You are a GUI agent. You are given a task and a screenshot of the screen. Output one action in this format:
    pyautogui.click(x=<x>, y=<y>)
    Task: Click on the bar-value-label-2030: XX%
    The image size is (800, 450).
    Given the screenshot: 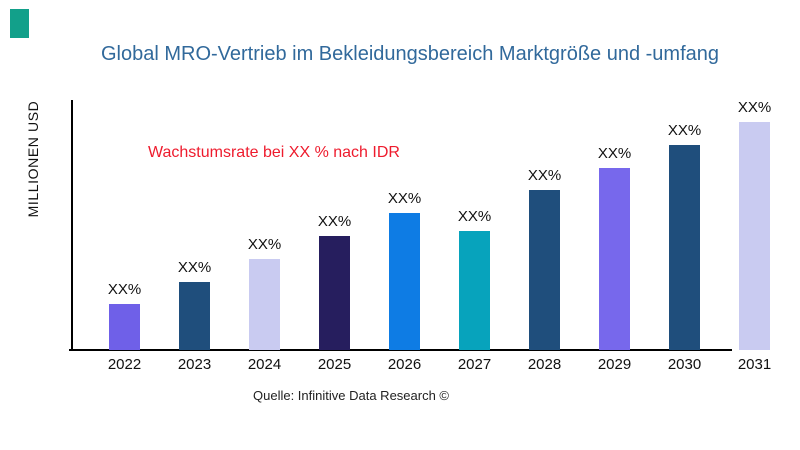 What is the action you would take?
    pyautogui.click(x=684, y=130)
    